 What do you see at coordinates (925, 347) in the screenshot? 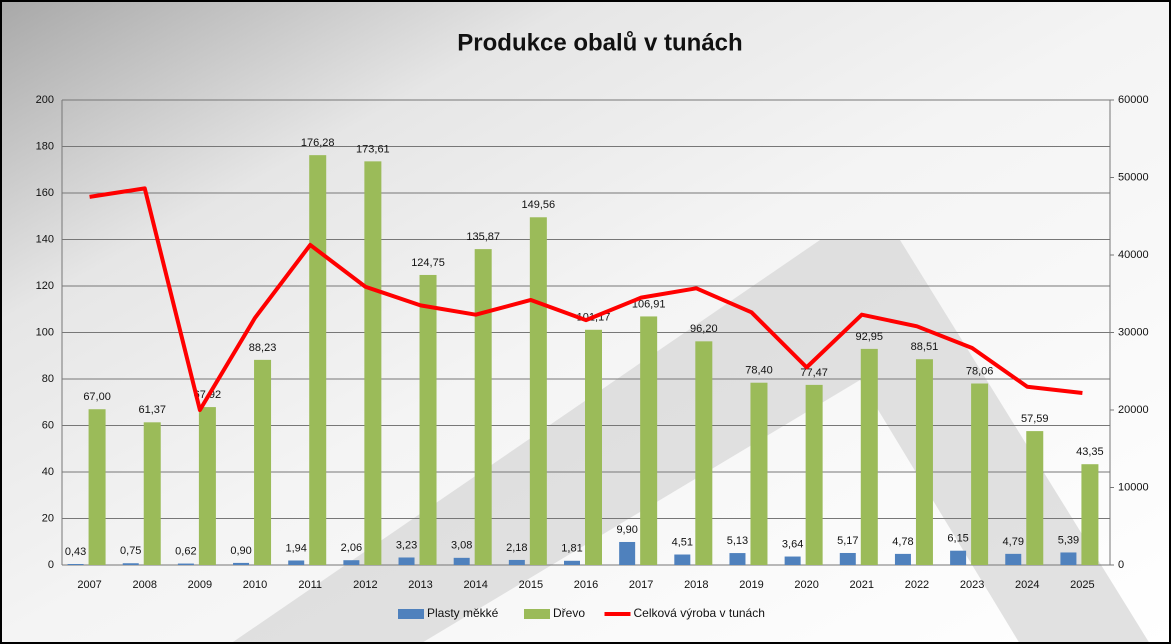
I see `data-label: 88,51` at bounding box center [925, 347].